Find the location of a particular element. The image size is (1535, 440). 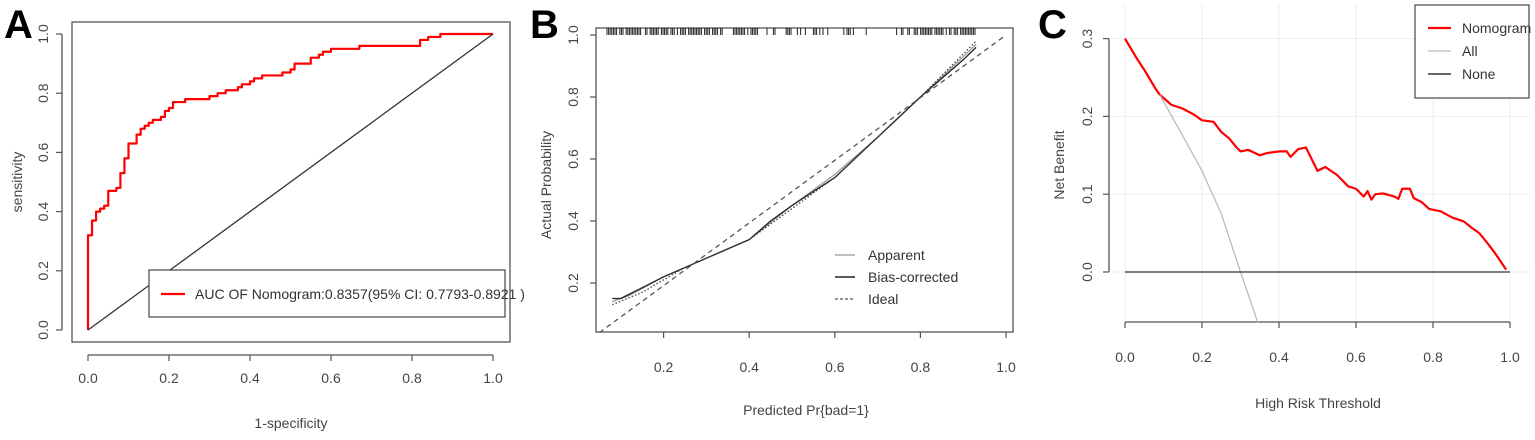

y-axis-title: Net Benefit is located at coordinates (1059, 164).